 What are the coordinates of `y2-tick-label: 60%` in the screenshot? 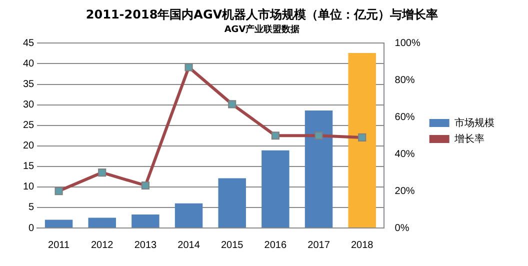 It's located at (404, 117).